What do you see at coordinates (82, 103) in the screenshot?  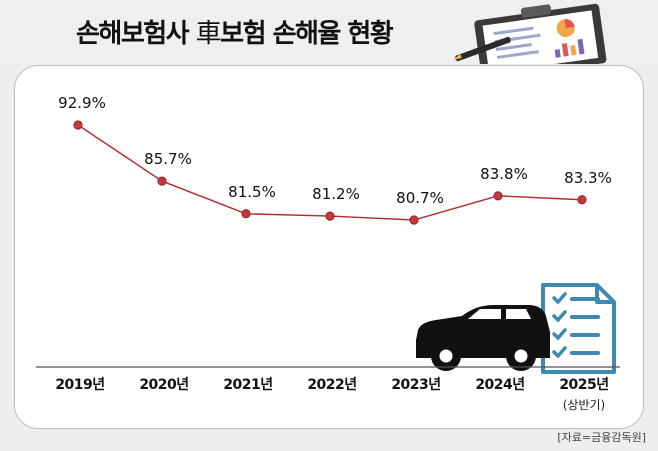 I see `data-label: 92.9%` at bounding box center [82, 103].